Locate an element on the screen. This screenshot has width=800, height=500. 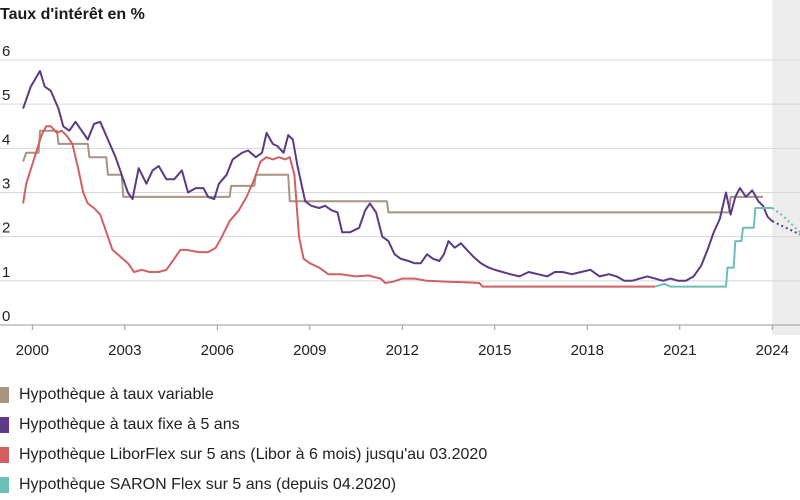
x-tick-label: 2000 is located at coordinates (32, 350).